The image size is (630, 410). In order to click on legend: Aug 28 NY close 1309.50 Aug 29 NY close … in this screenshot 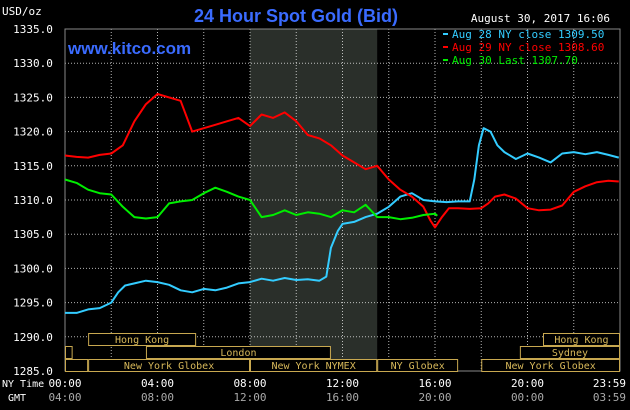, I will do `click(523, 47)`.